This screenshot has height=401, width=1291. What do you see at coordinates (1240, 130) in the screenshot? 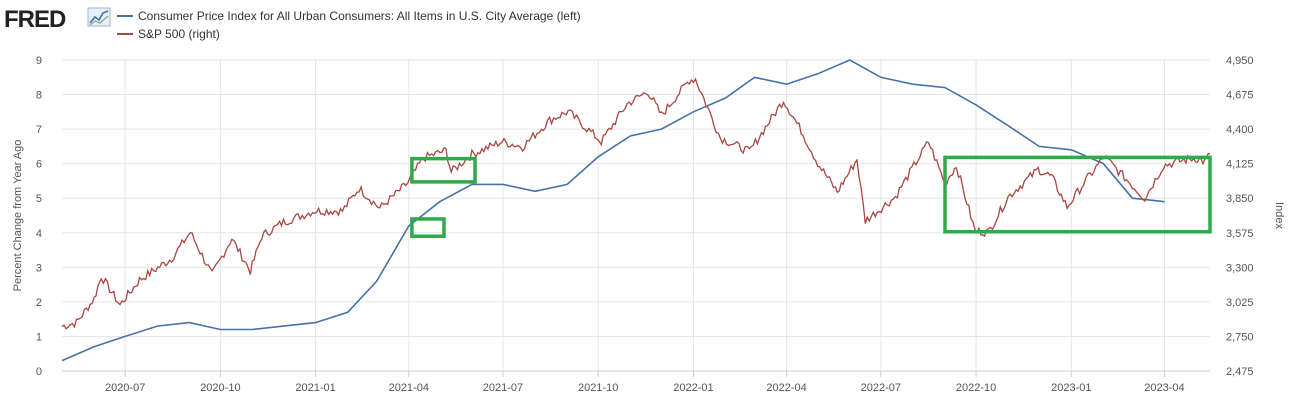
I see `y-right-tick-label: 4,400` at bounding box center [1240, 130].